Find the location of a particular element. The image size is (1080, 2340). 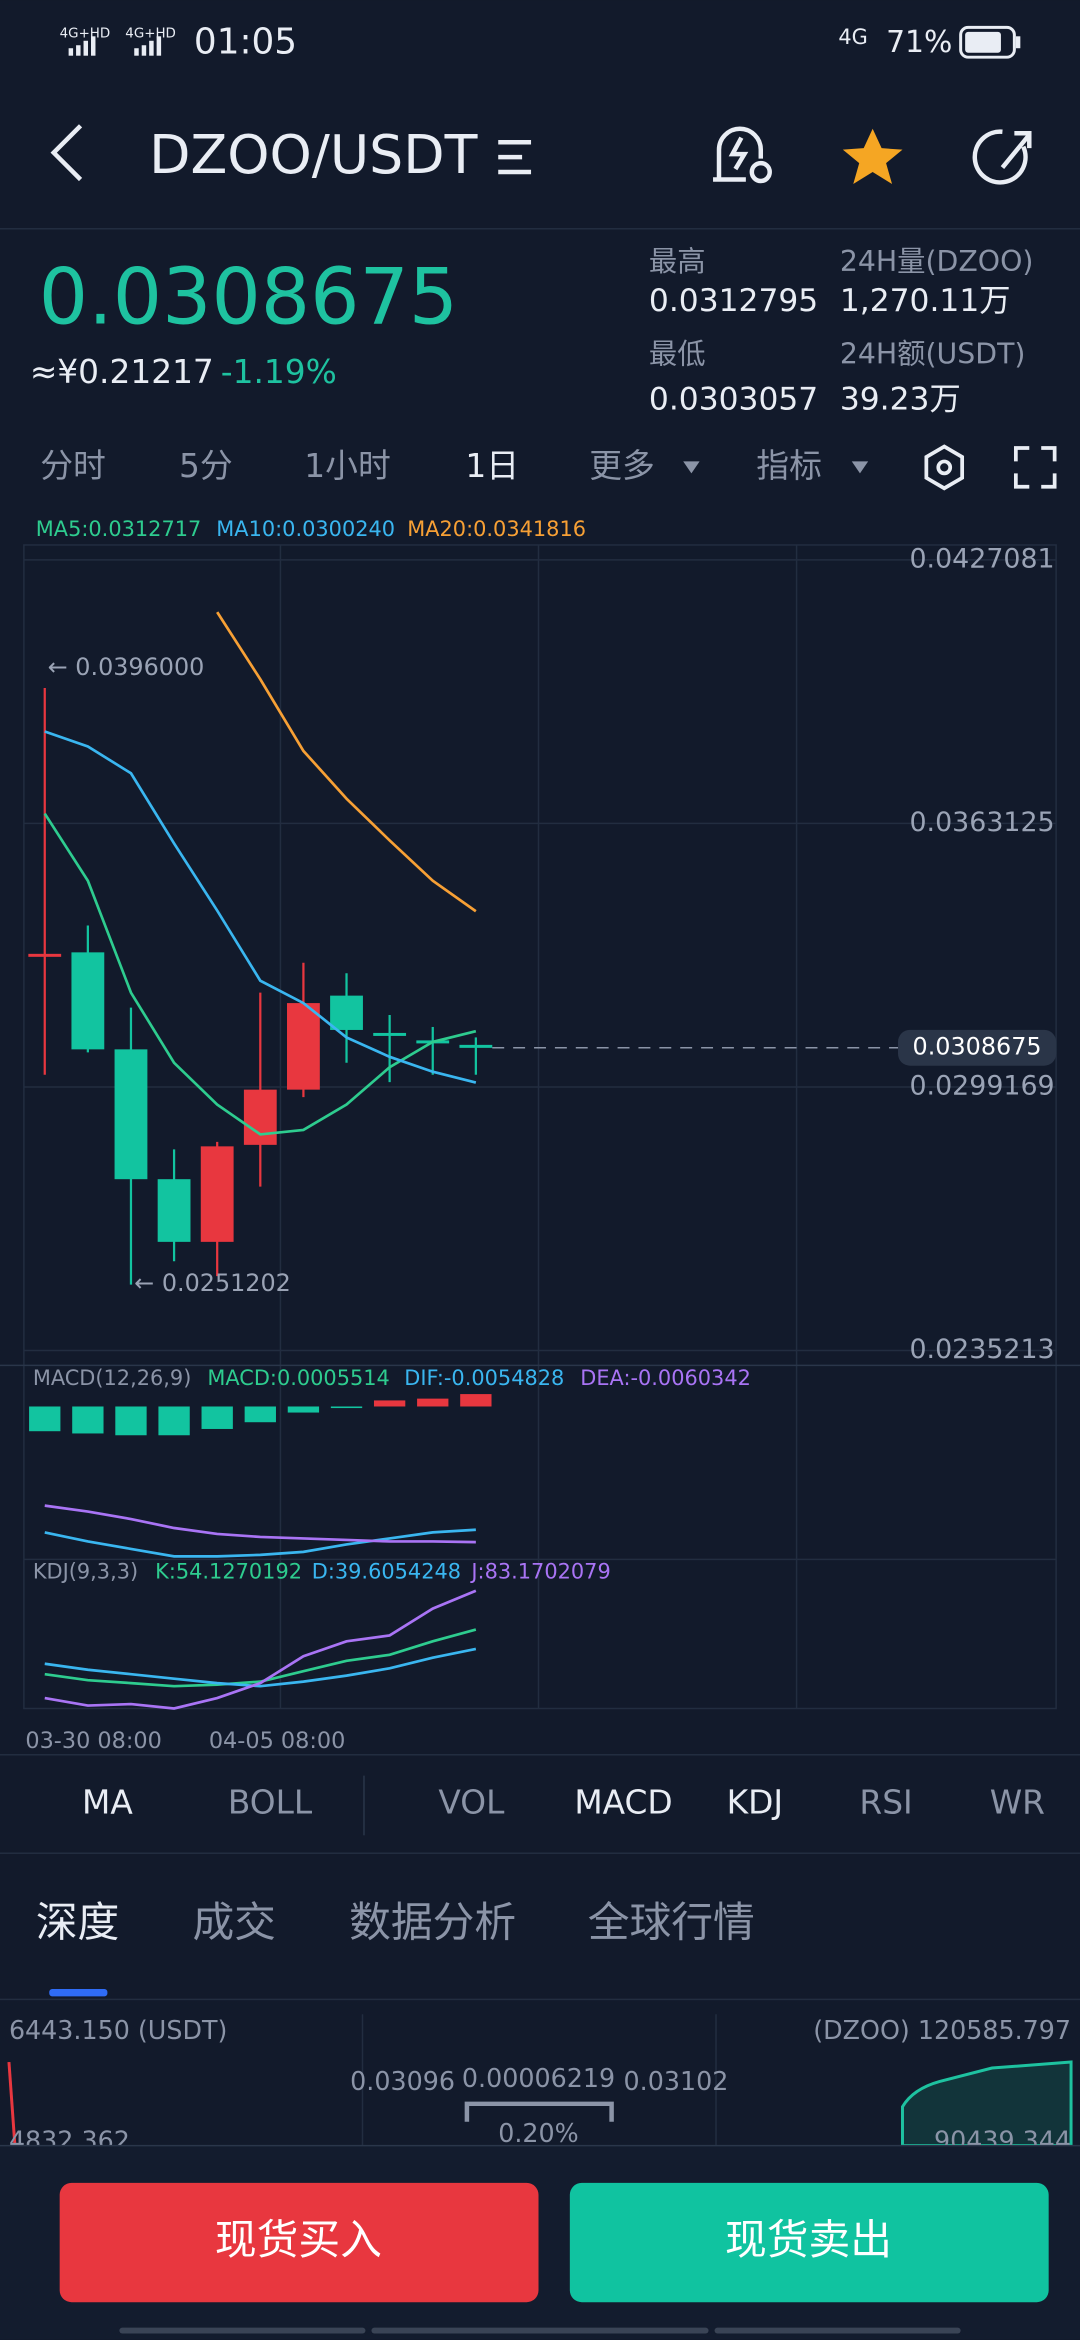

cny-price: ≈¥0.21217 is located at coordinates (122, 372).